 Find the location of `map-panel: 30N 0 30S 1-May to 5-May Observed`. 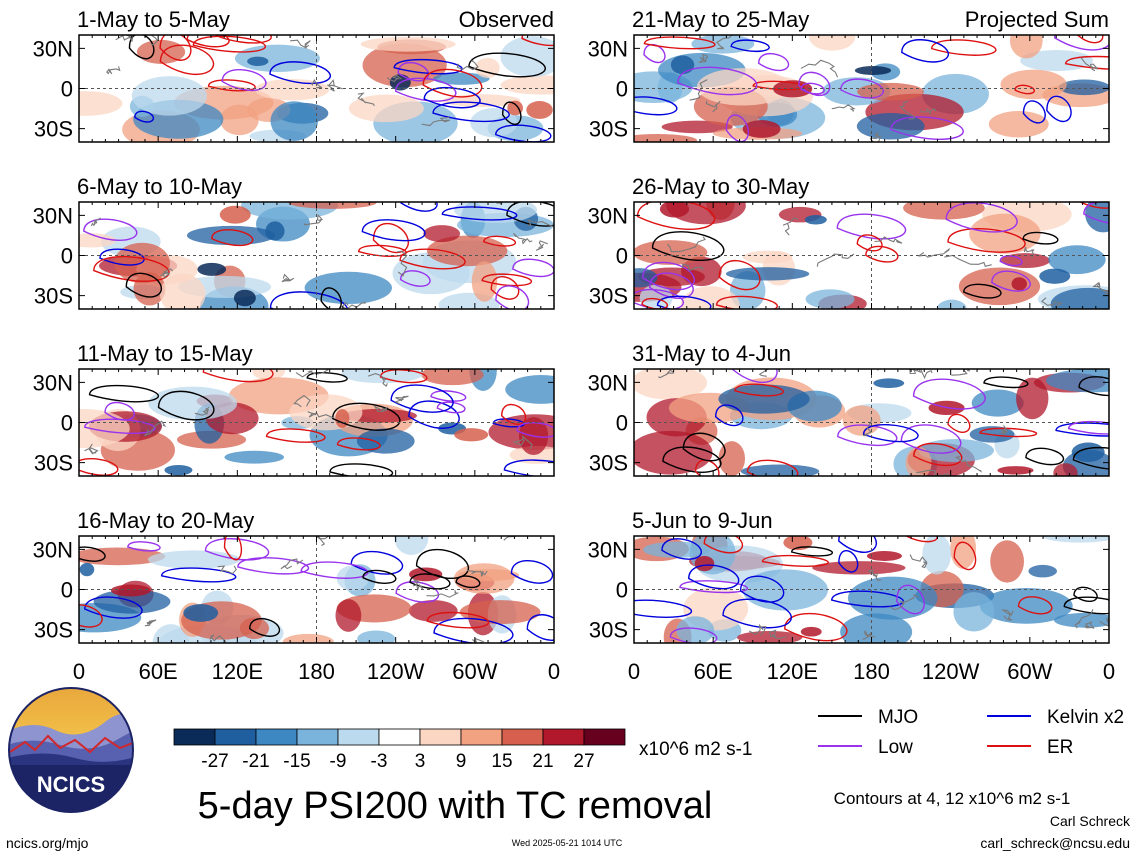

map-panel: 30N 0 30S 1-May to 5-May Observed is located at coordinates (294, 75).